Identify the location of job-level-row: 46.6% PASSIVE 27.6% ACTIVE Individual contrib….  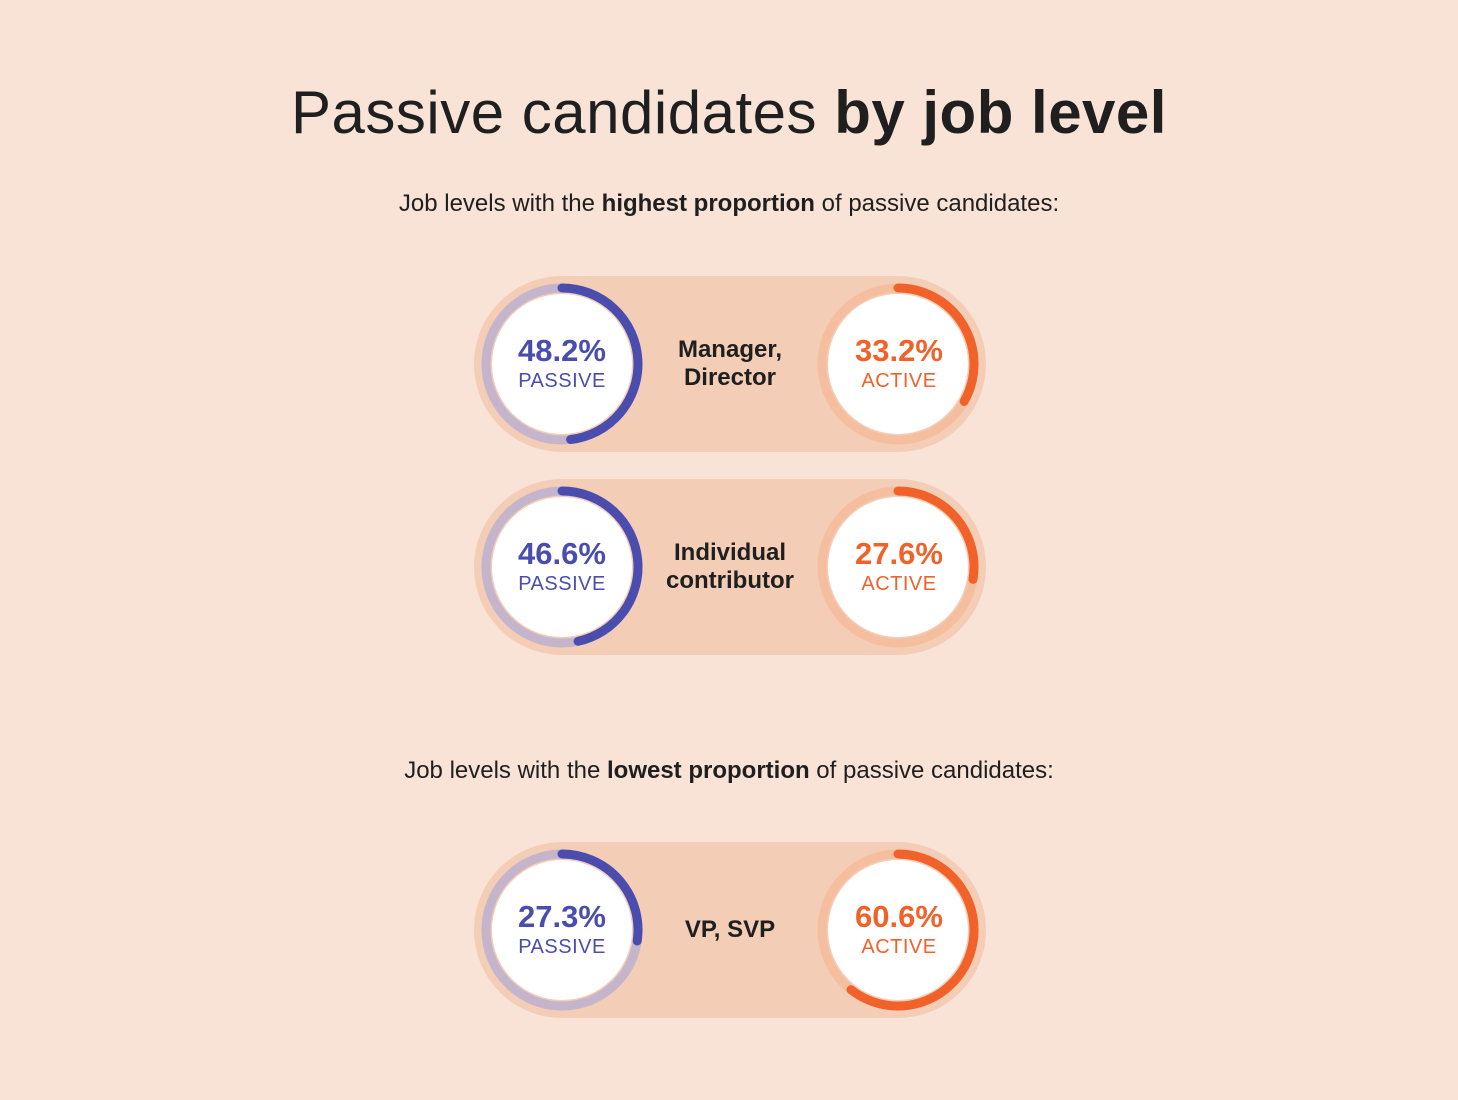
(730, 567).